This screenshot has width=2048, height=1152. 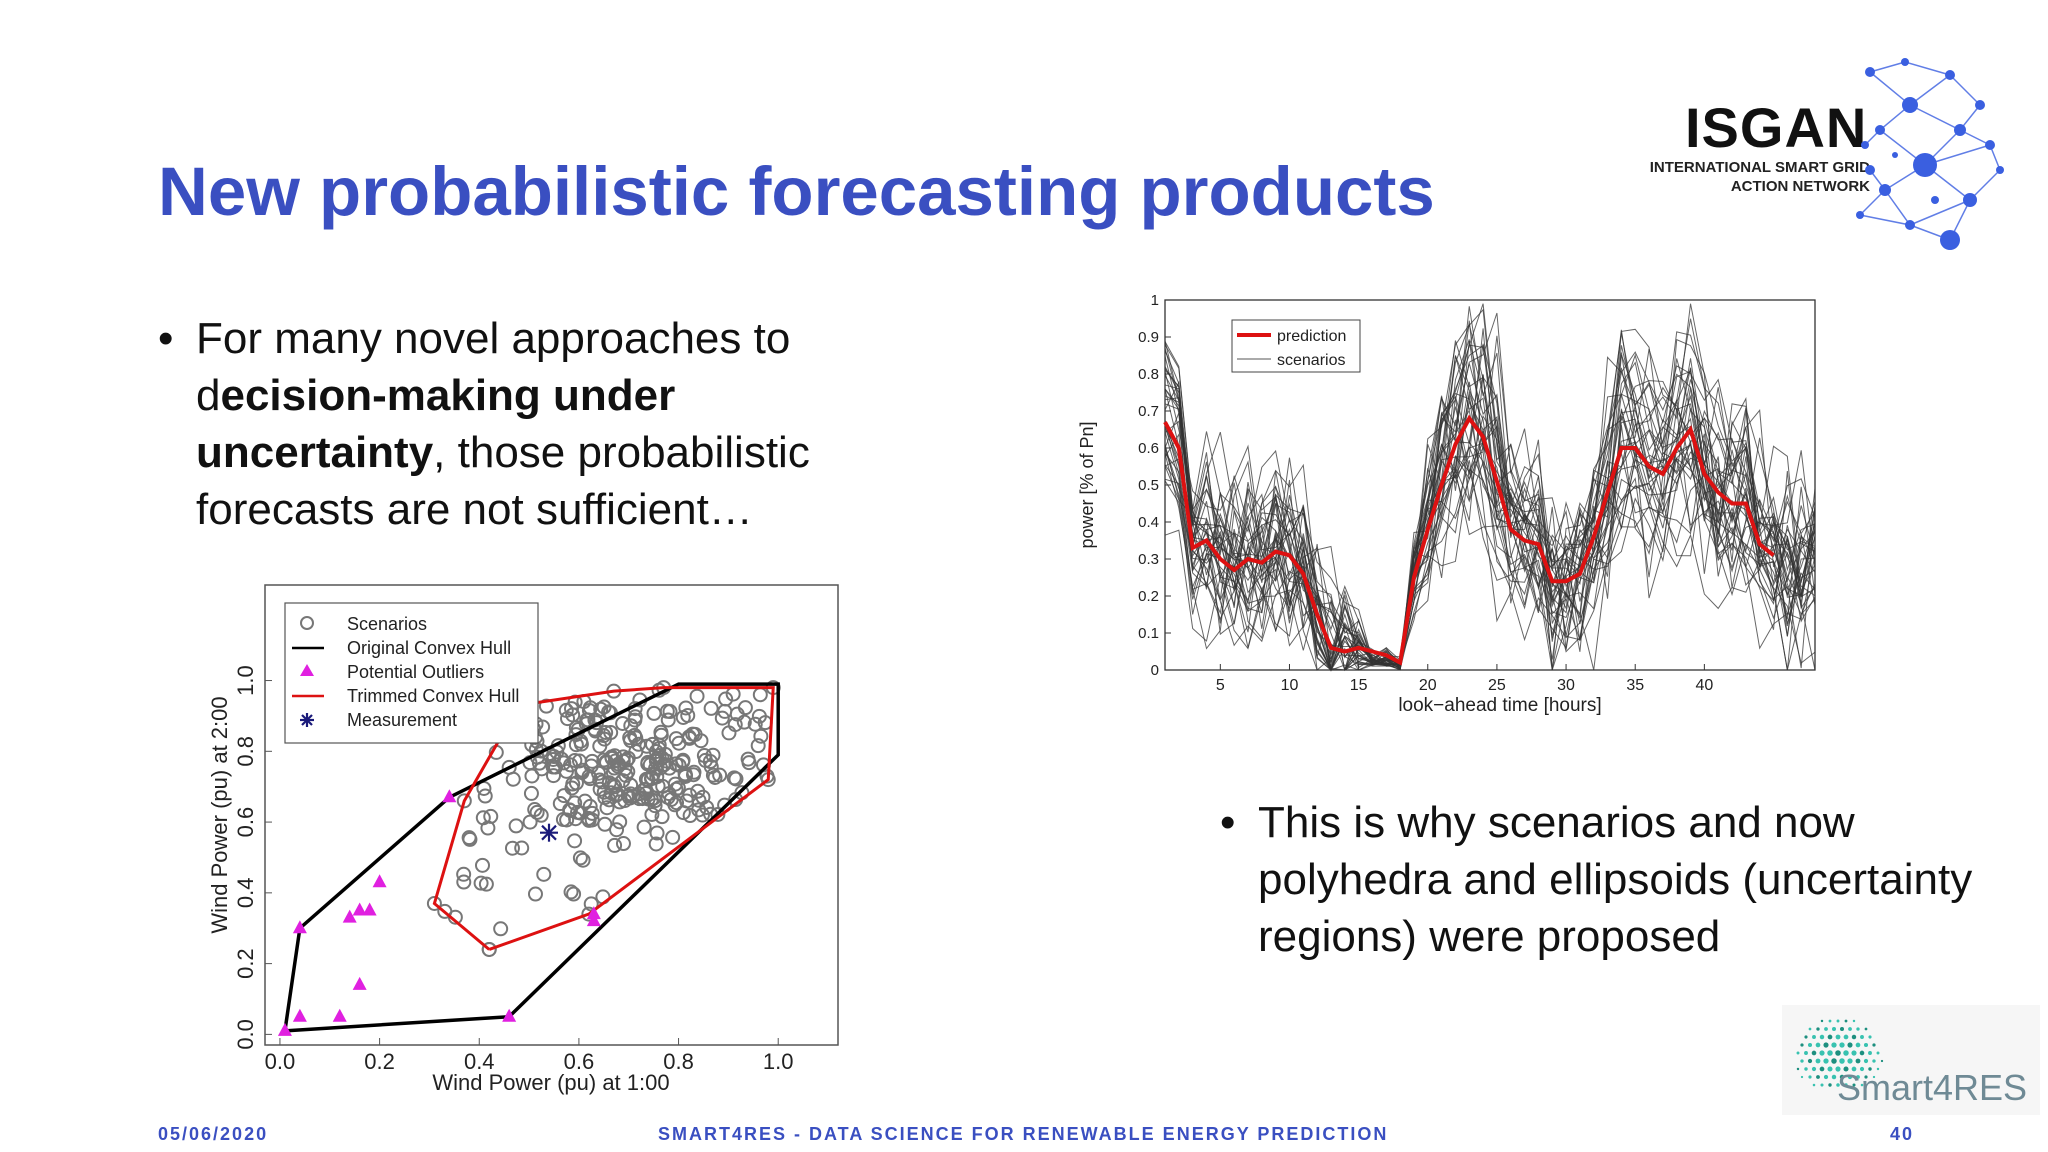 I want to click on legend-outliers-marker, so click(x=307, y=670).